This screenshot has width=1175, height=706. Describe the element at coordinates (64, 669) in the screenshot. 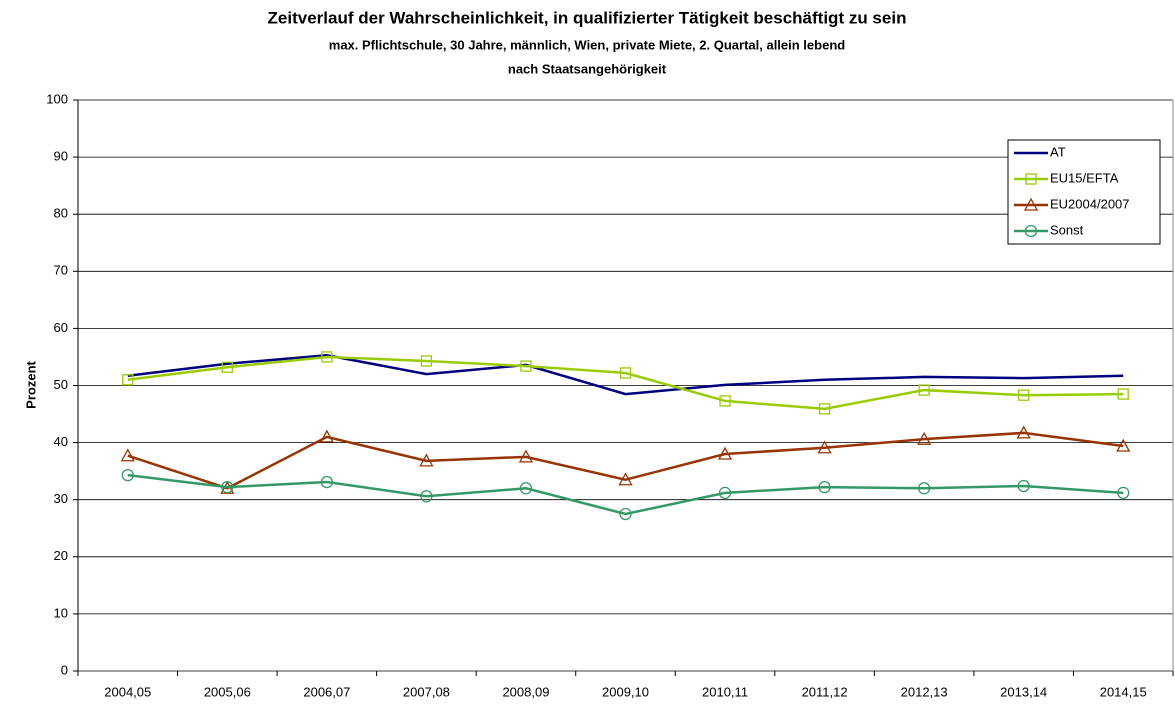

I see `y-tick-label: 0` at that location.